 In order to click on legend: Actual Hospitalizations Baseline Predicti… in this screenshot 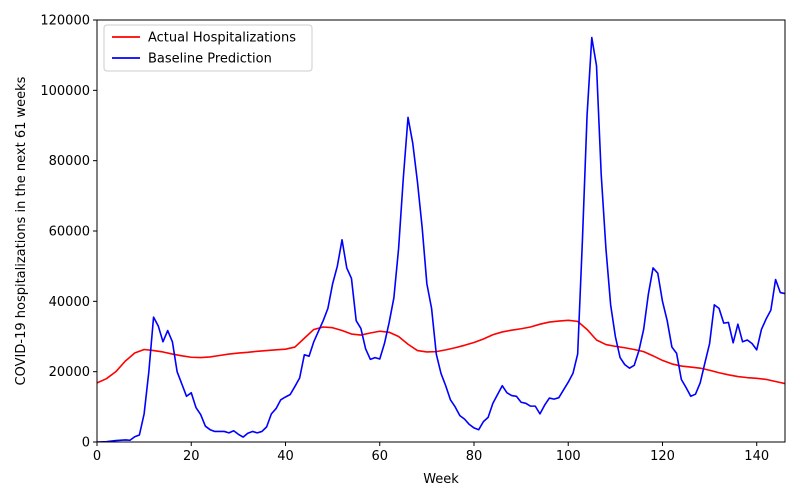, I will do `click(208, 48)`.